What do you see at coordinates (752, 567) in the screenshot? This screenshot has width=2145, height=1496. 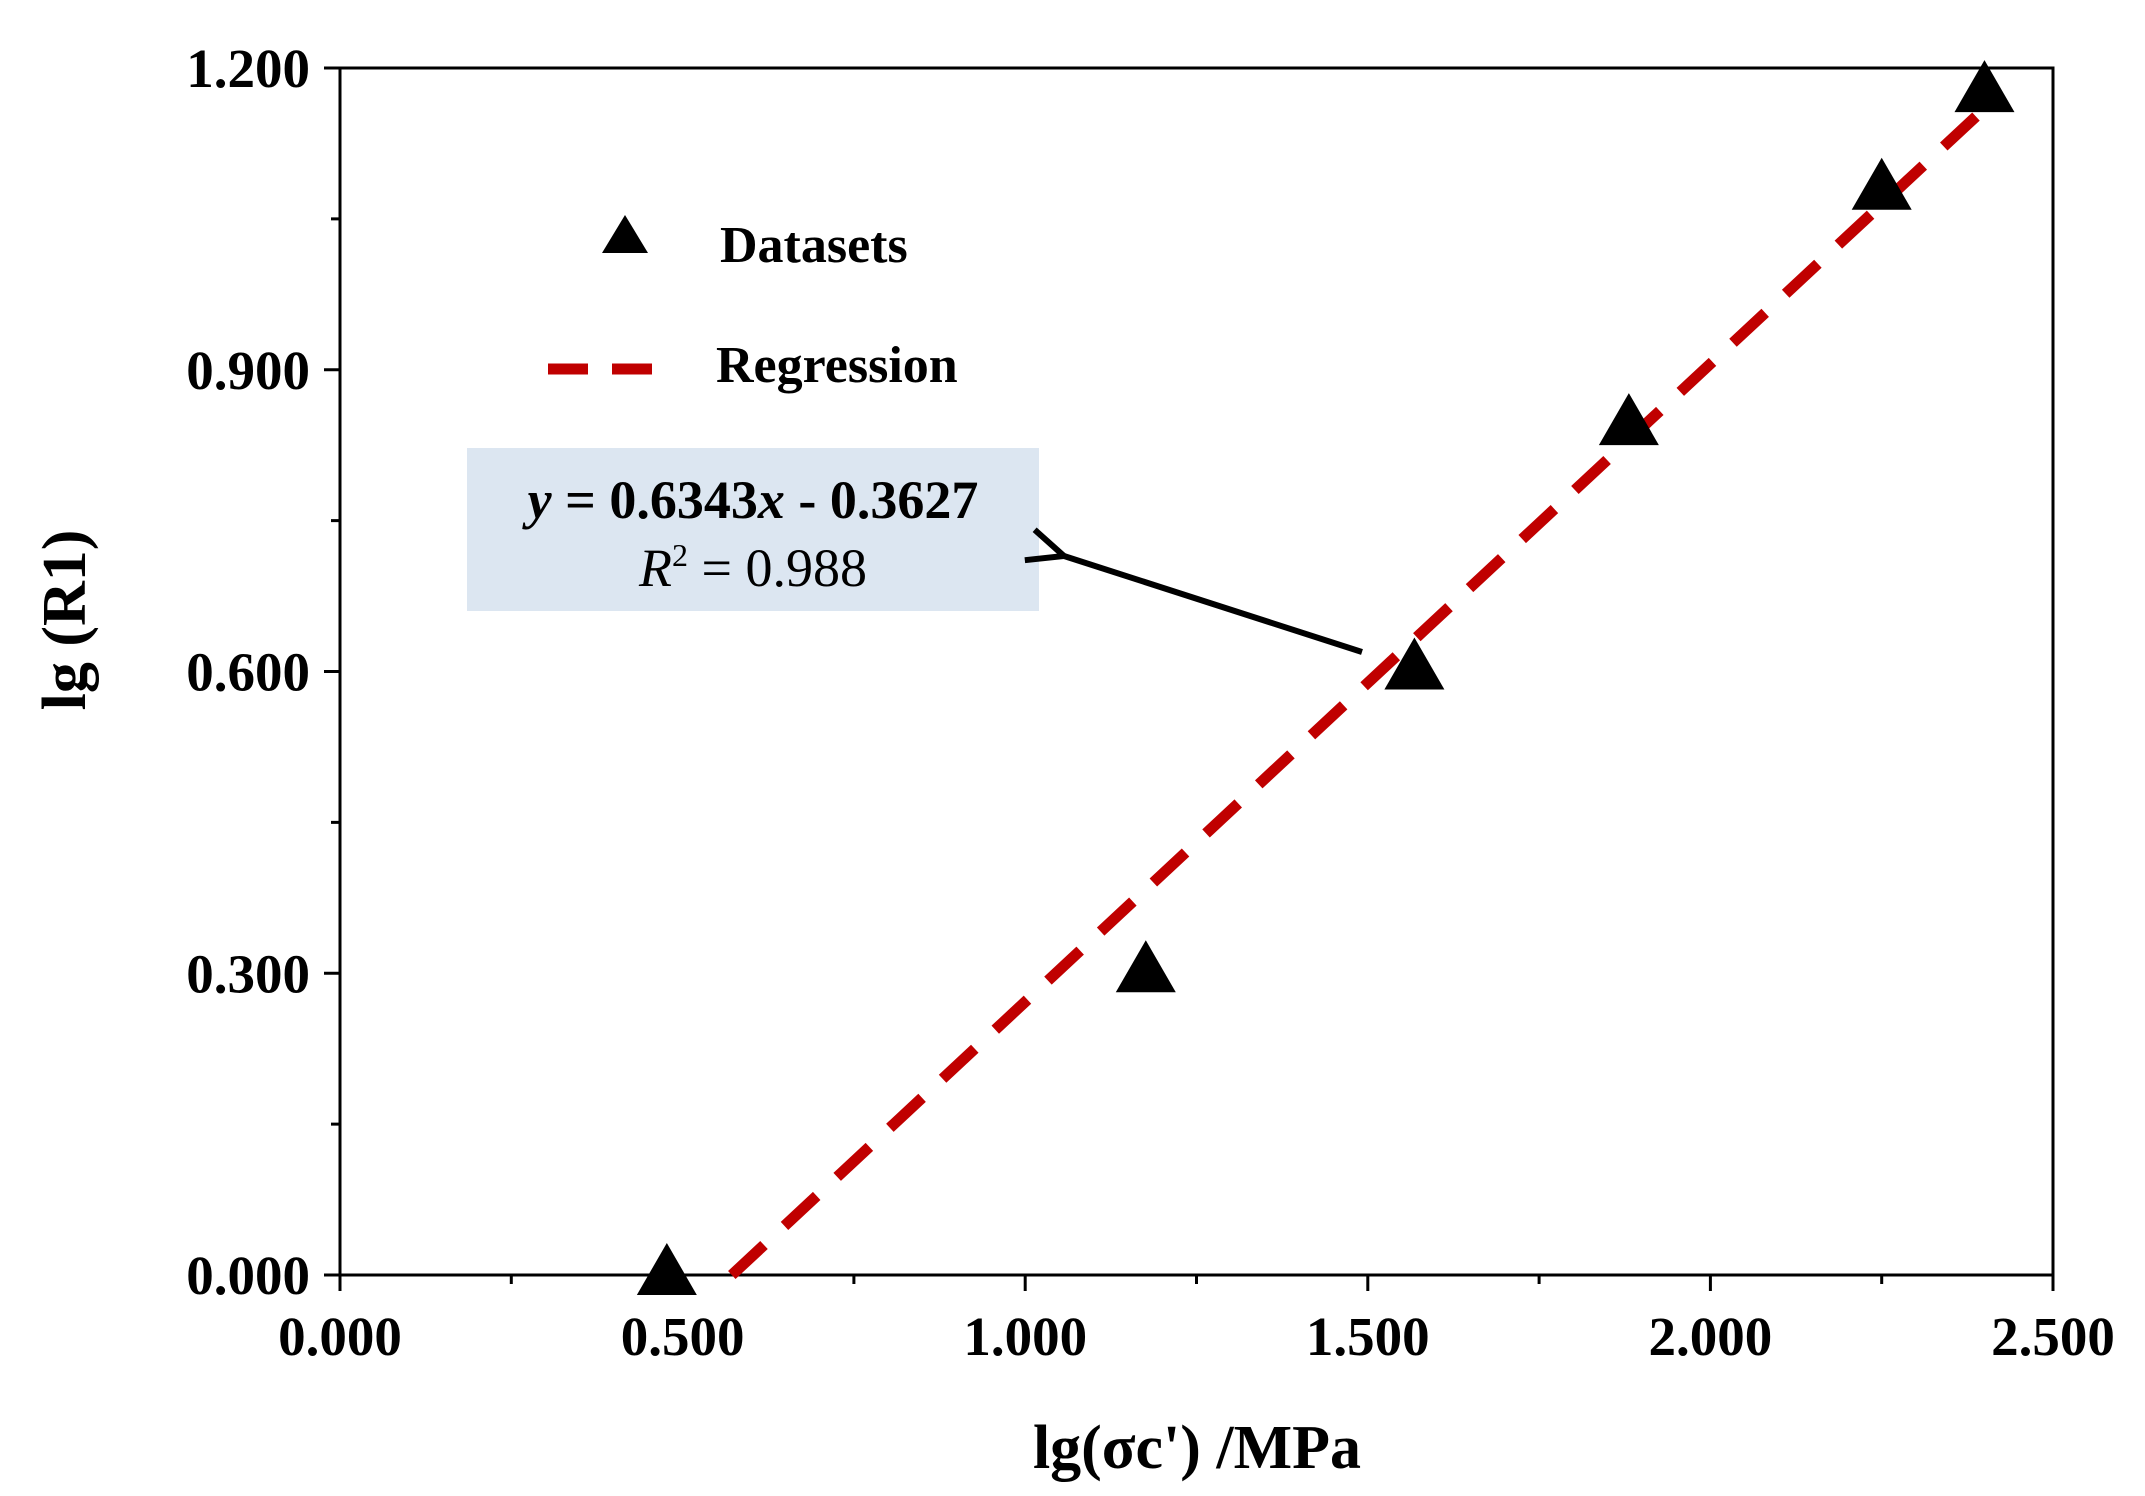 I see `r-squared-value: R2 = 0.988` at bounding box center [752, 567].